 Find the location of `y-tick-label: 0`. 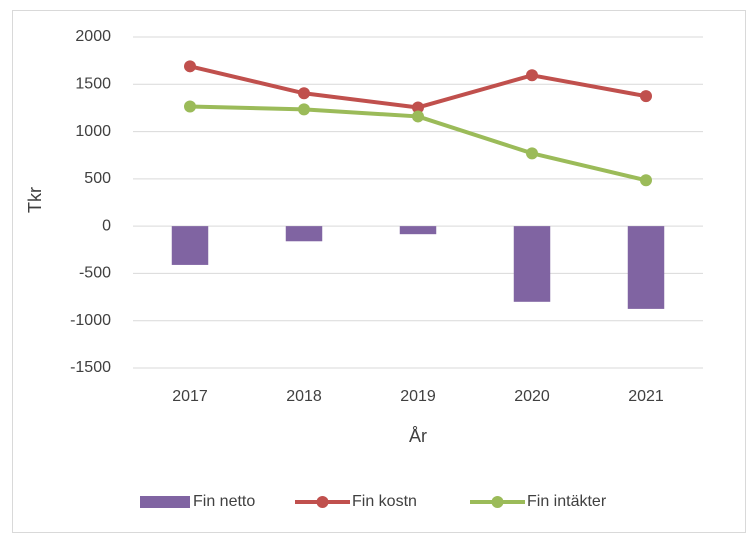

y-tick-label: 0 is located at coordinates (106, 225).